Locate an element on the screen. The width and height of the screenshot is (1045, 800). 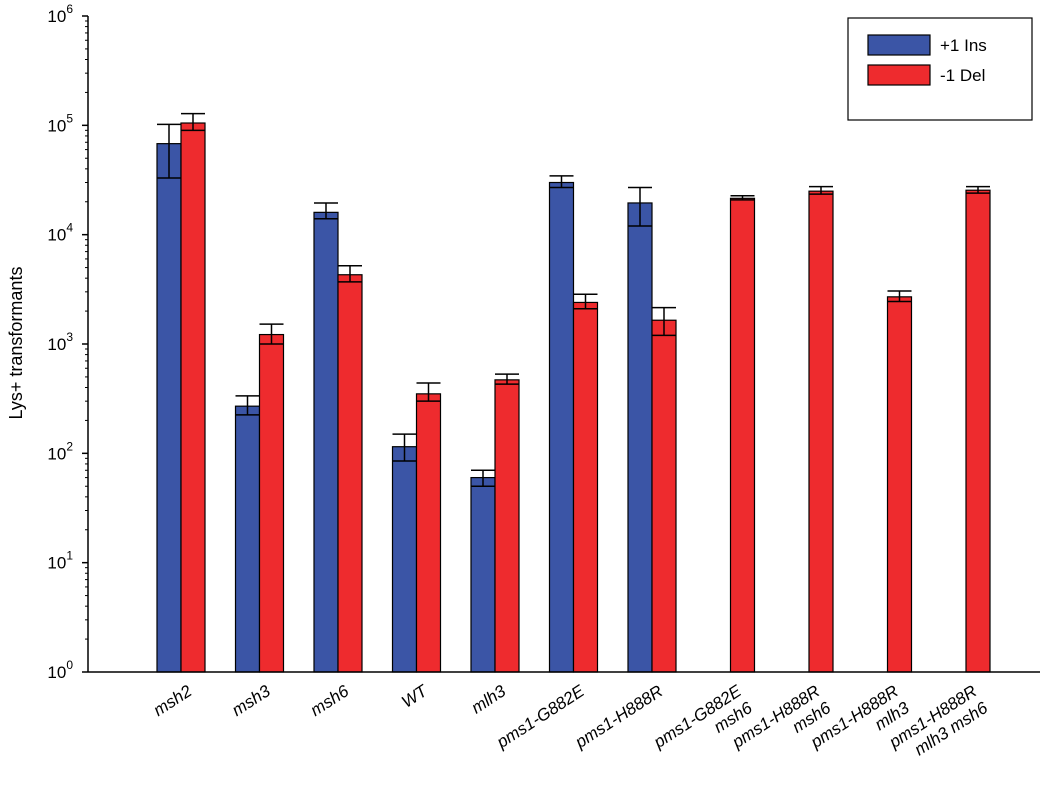
y-tick-exponent: 5 is located at coordinates (69, 118).